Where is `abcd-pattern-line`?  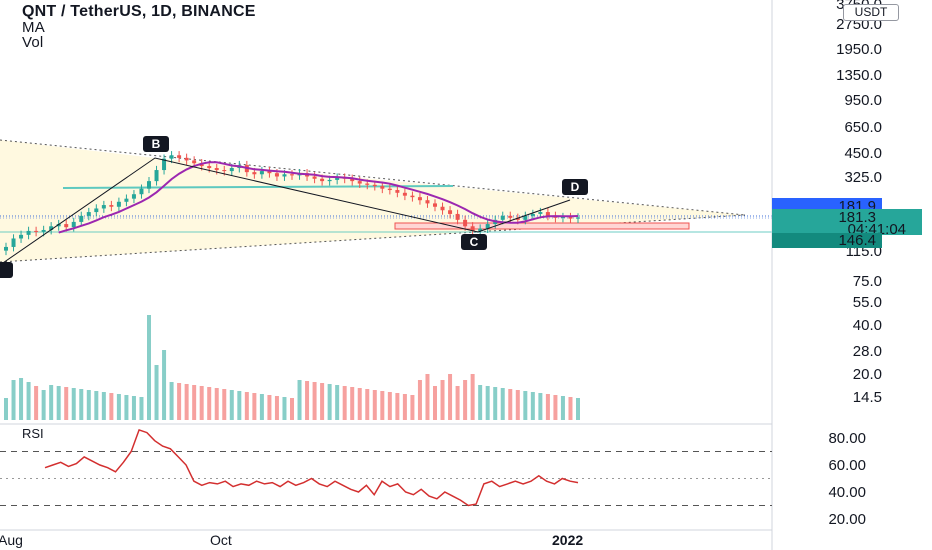 abcd-pattern-line is located at coordinates (285, 211).